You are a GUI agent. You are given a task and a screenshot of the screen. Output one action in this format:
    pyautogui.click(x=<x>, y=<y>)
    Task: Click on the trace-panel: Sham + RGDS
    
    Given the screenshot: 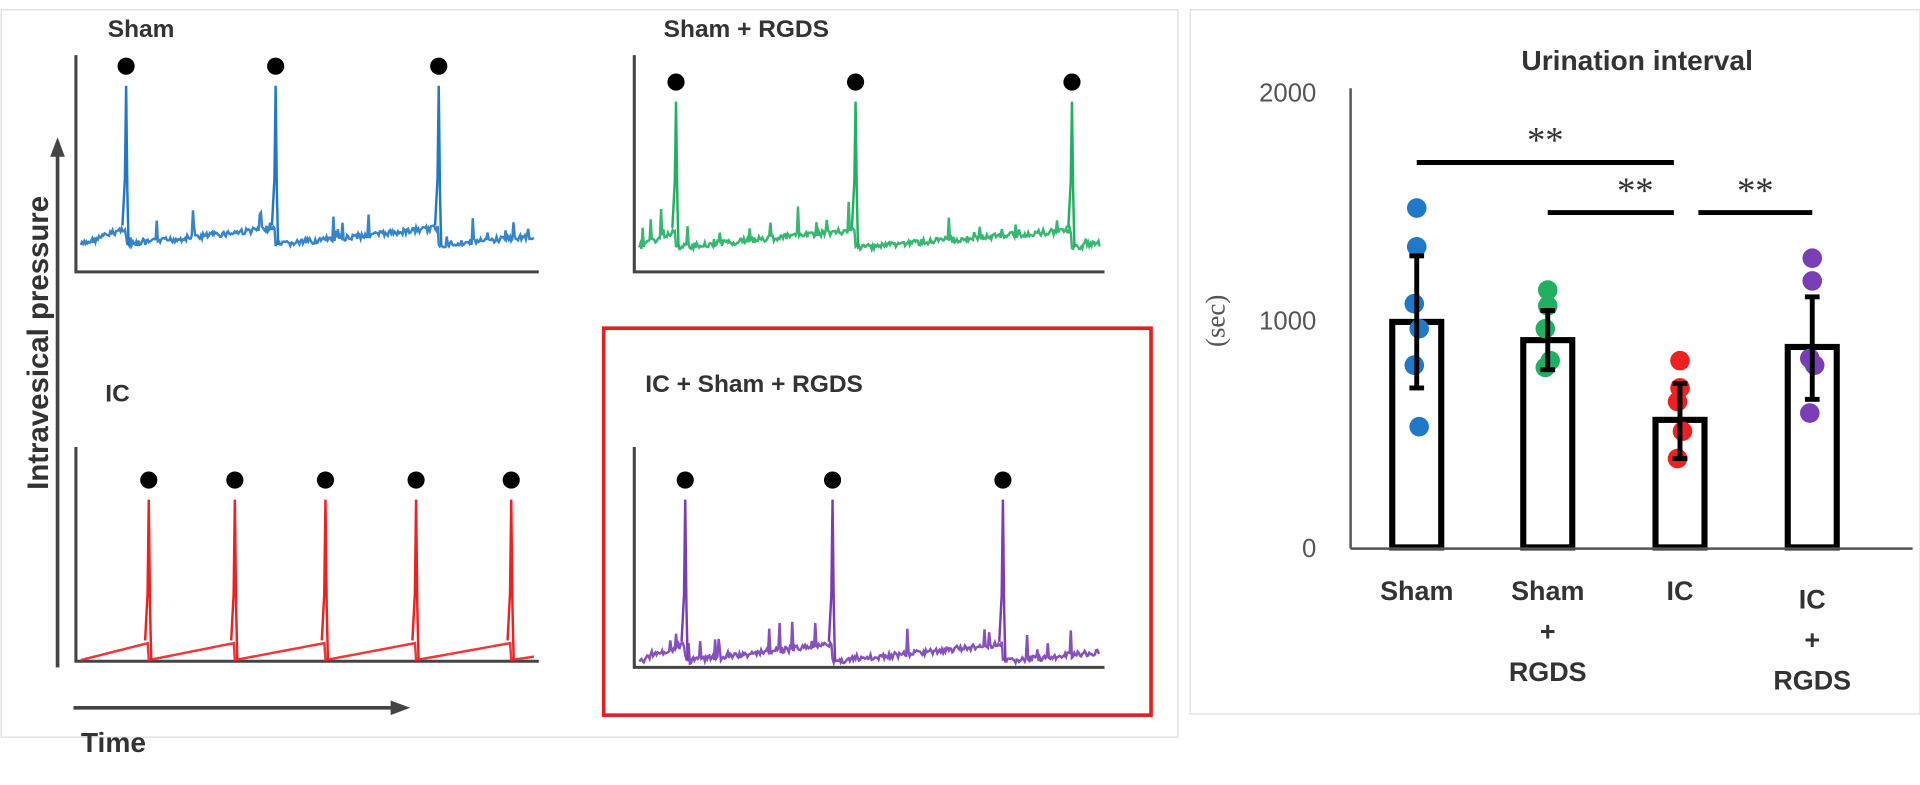 What is the action you would take?
    pyautogui.click(x=868, y=145)
    